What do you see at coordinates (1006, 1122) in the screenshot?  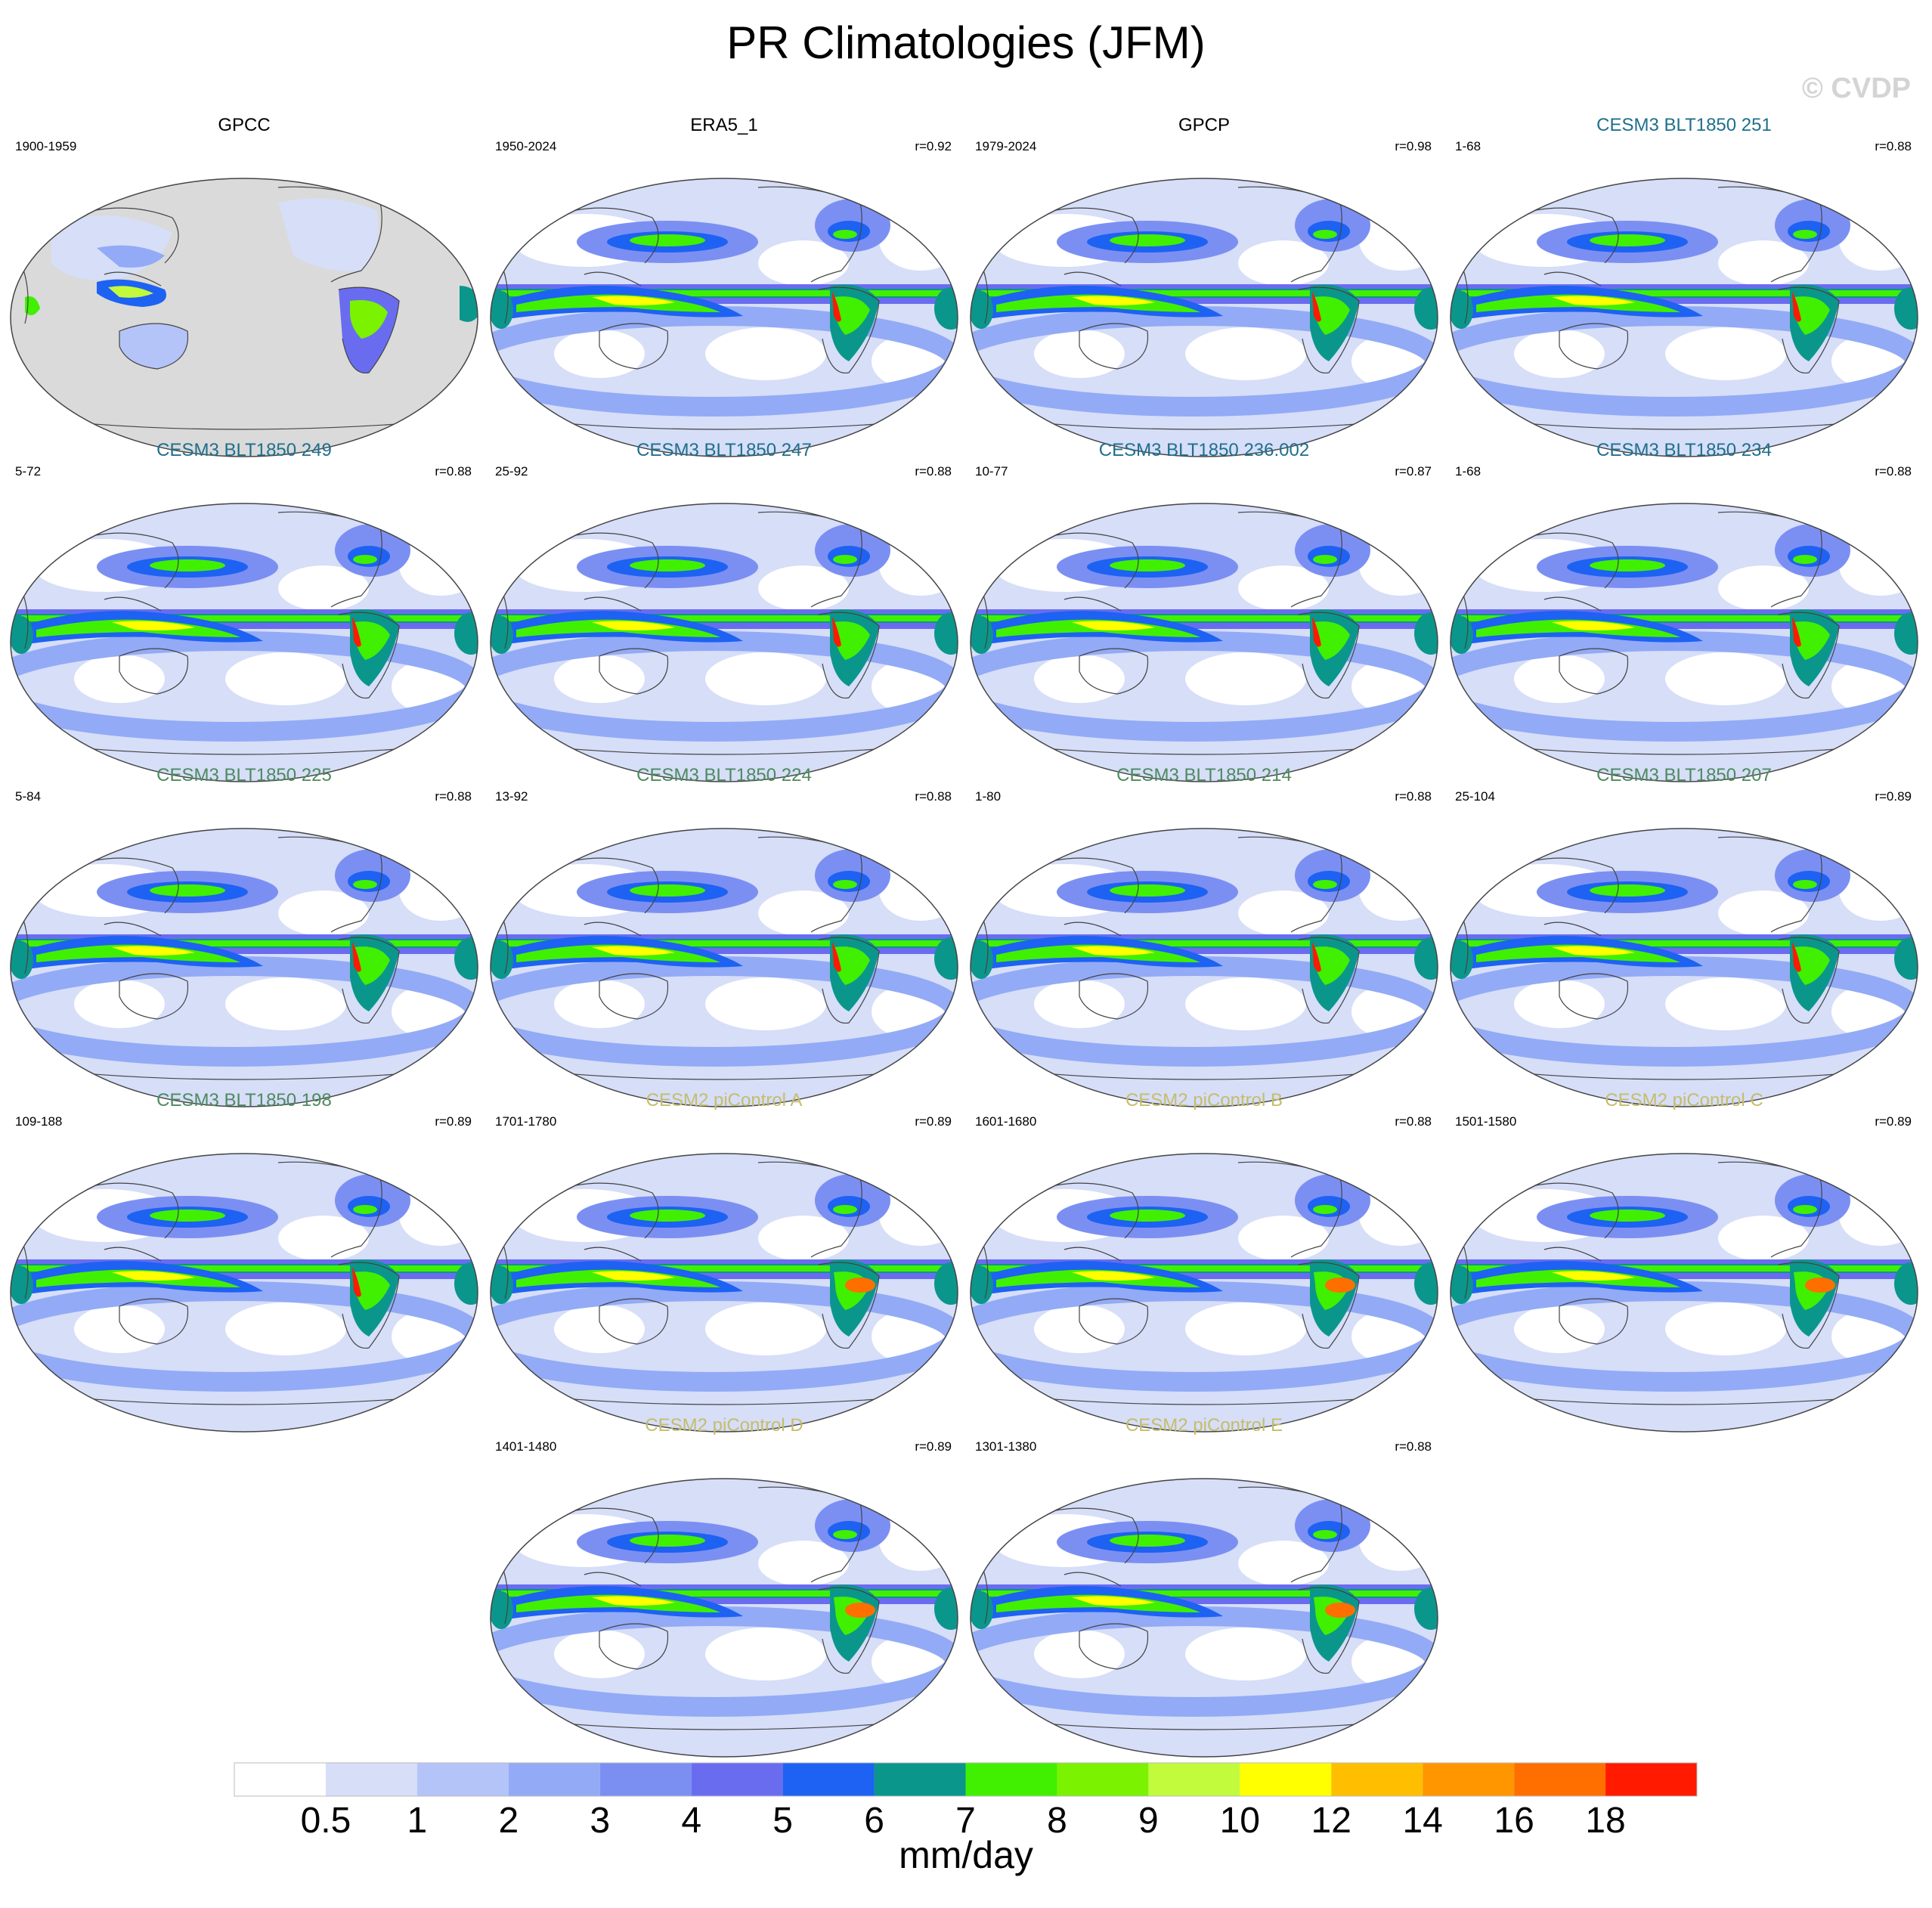 I see `panel-years: 1601-1680` at bounding box center [1006, 1122].